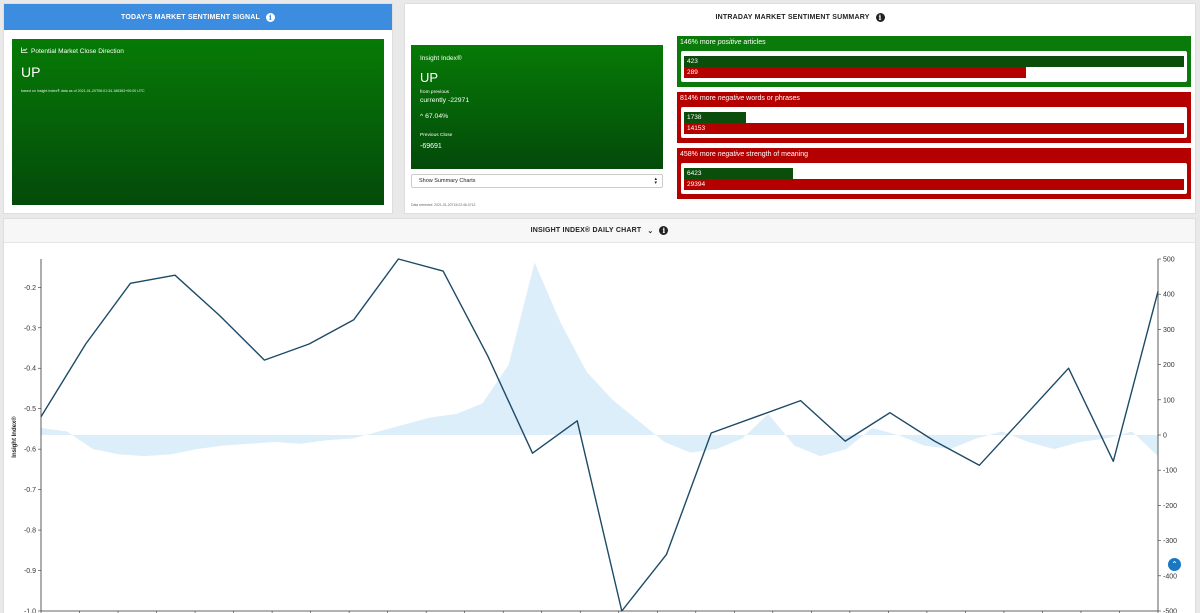  What do you see at coordinates (431, 146) in the screenshot?
I see `previous-close-value: -69691` at bounding box center [431, 146].